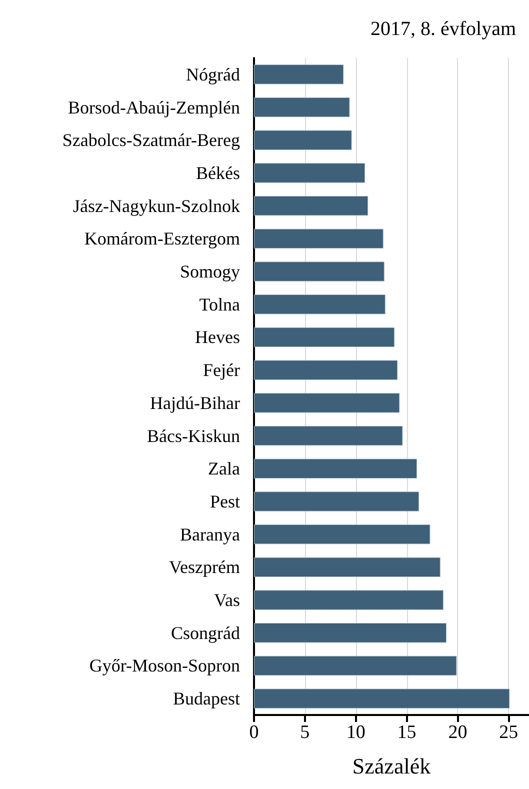 The width and height of the screenshot is (529, 789). Describe the element at coordinates (443, 29) in the screenshot. I see `chart-title: 2017, 8. évfolyam` at that location.